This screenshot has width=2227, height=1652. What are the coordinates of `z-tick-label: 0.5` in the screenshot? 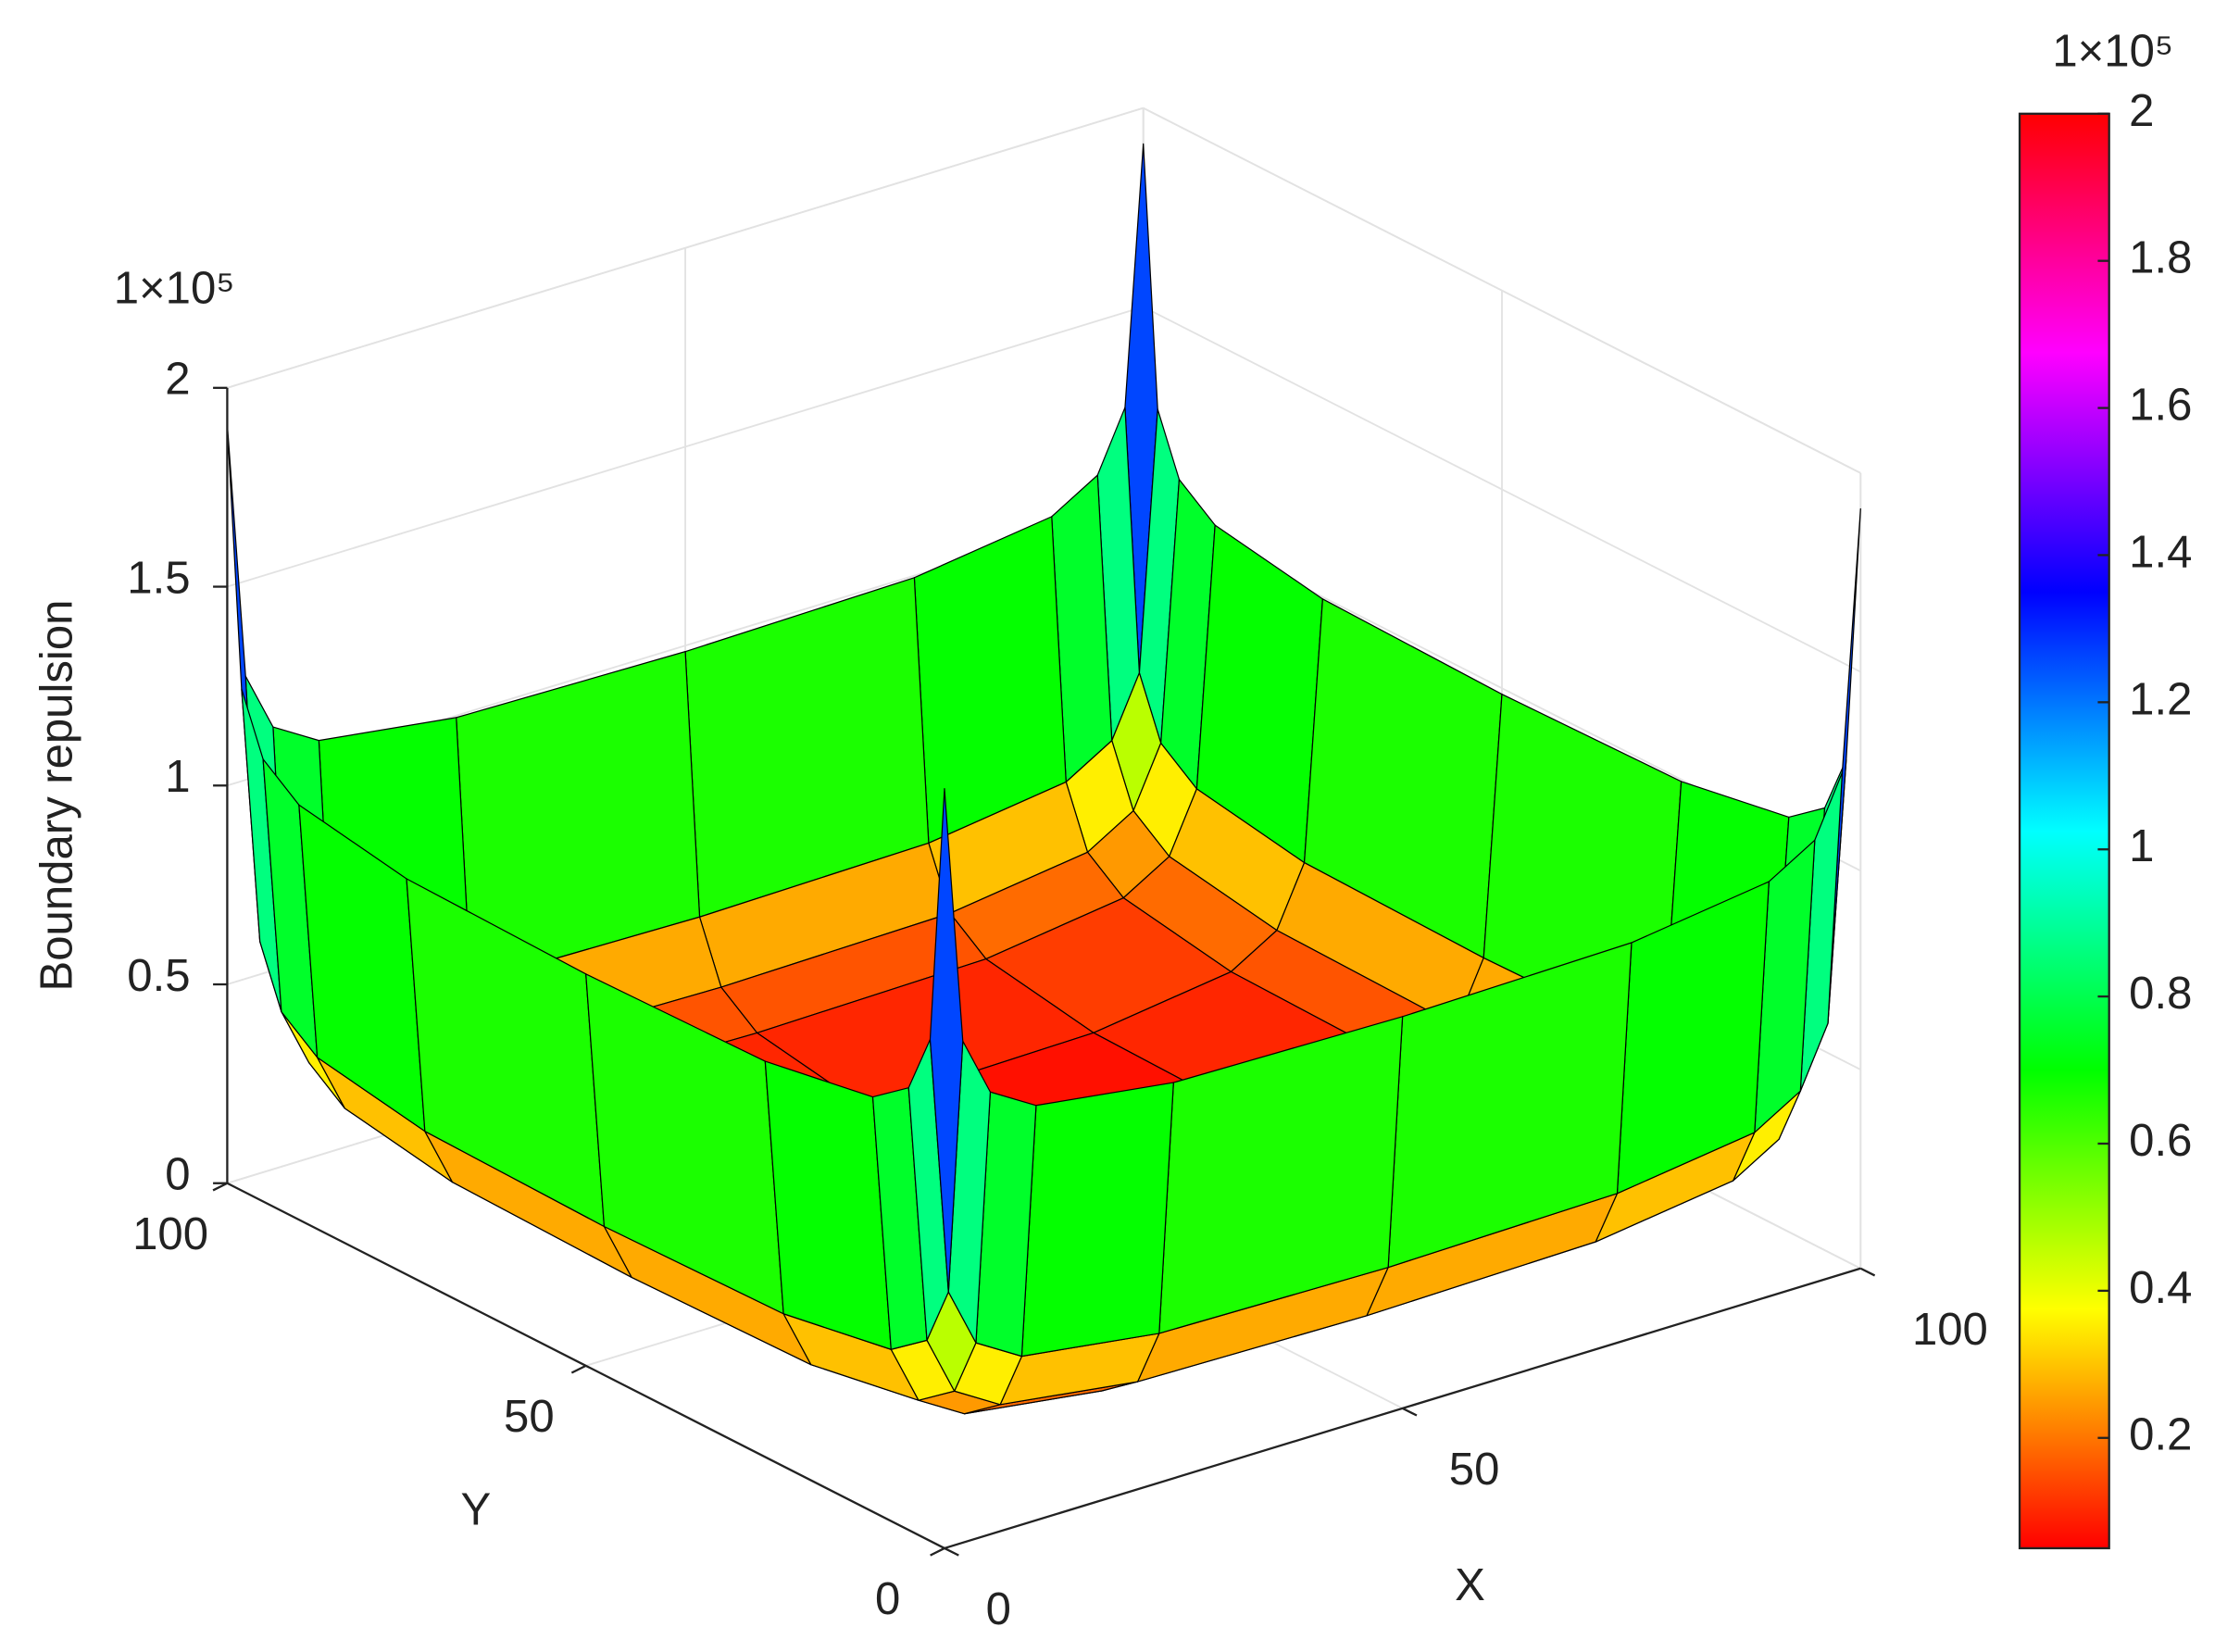 It's located at (158, 976).